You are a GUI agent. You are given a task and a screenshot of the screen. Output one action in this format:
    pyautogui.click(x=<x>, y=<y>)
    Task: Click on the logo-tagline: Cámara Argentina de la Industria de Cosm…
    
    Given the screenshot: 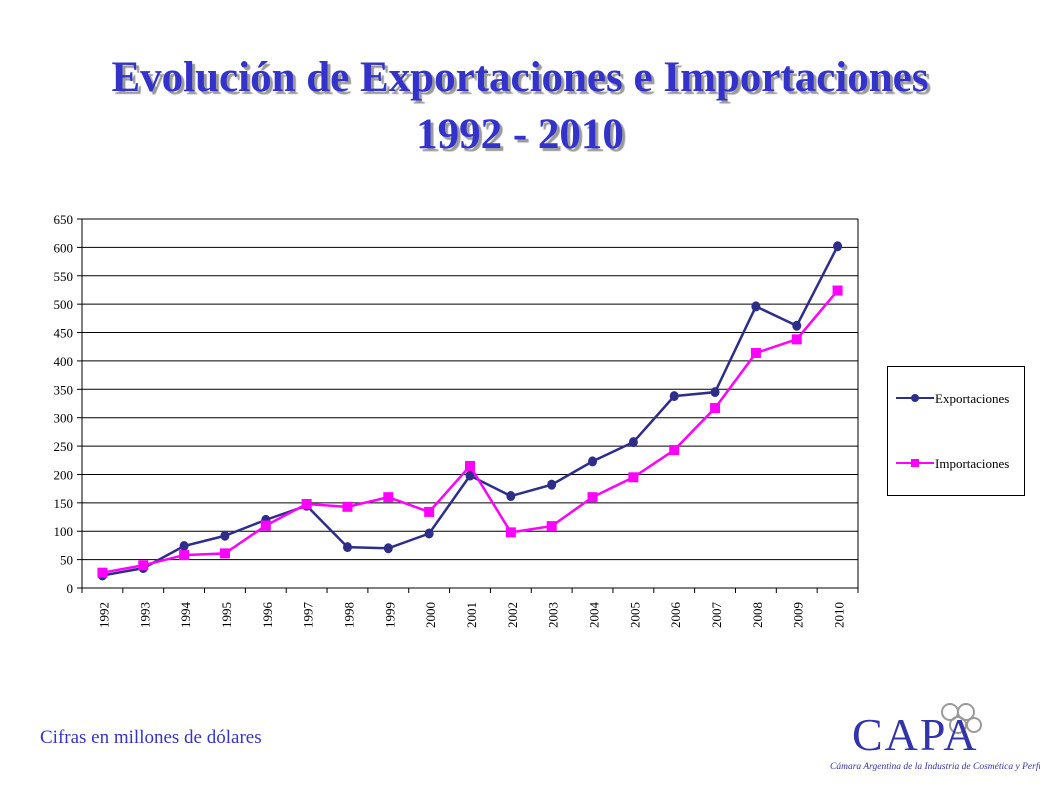 What is the action you would take?
    pyautogui.click(x=935, y=767)
    